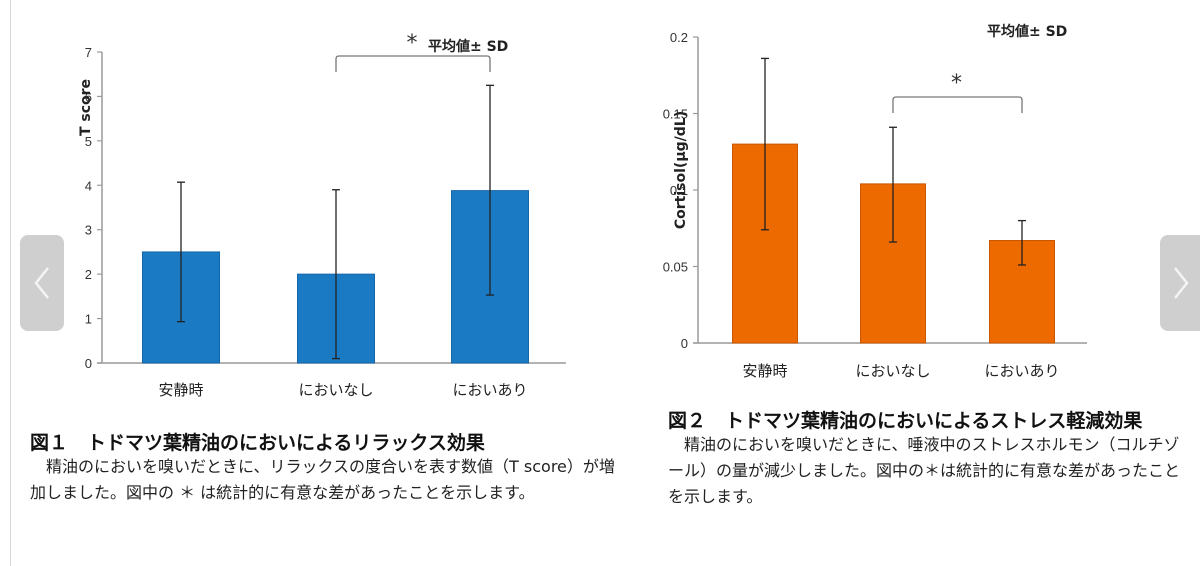  I want to click on y-tick-label: 3, so click(88, 230).